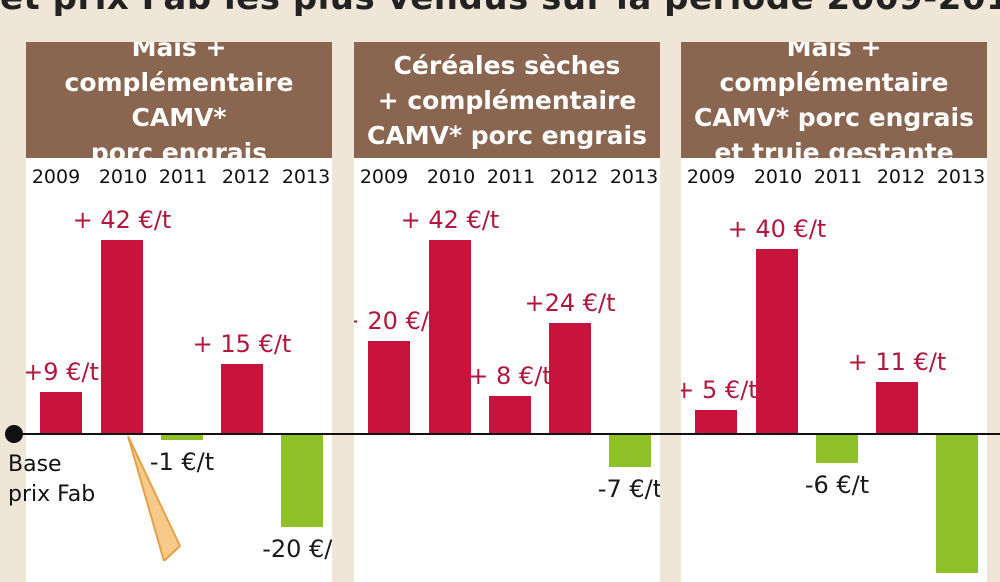 This screenshot has height=582, width=1000. Describe the element at coordinates (182, 461) in the screenshot. I see `value-label: -1 €/t` at that location.